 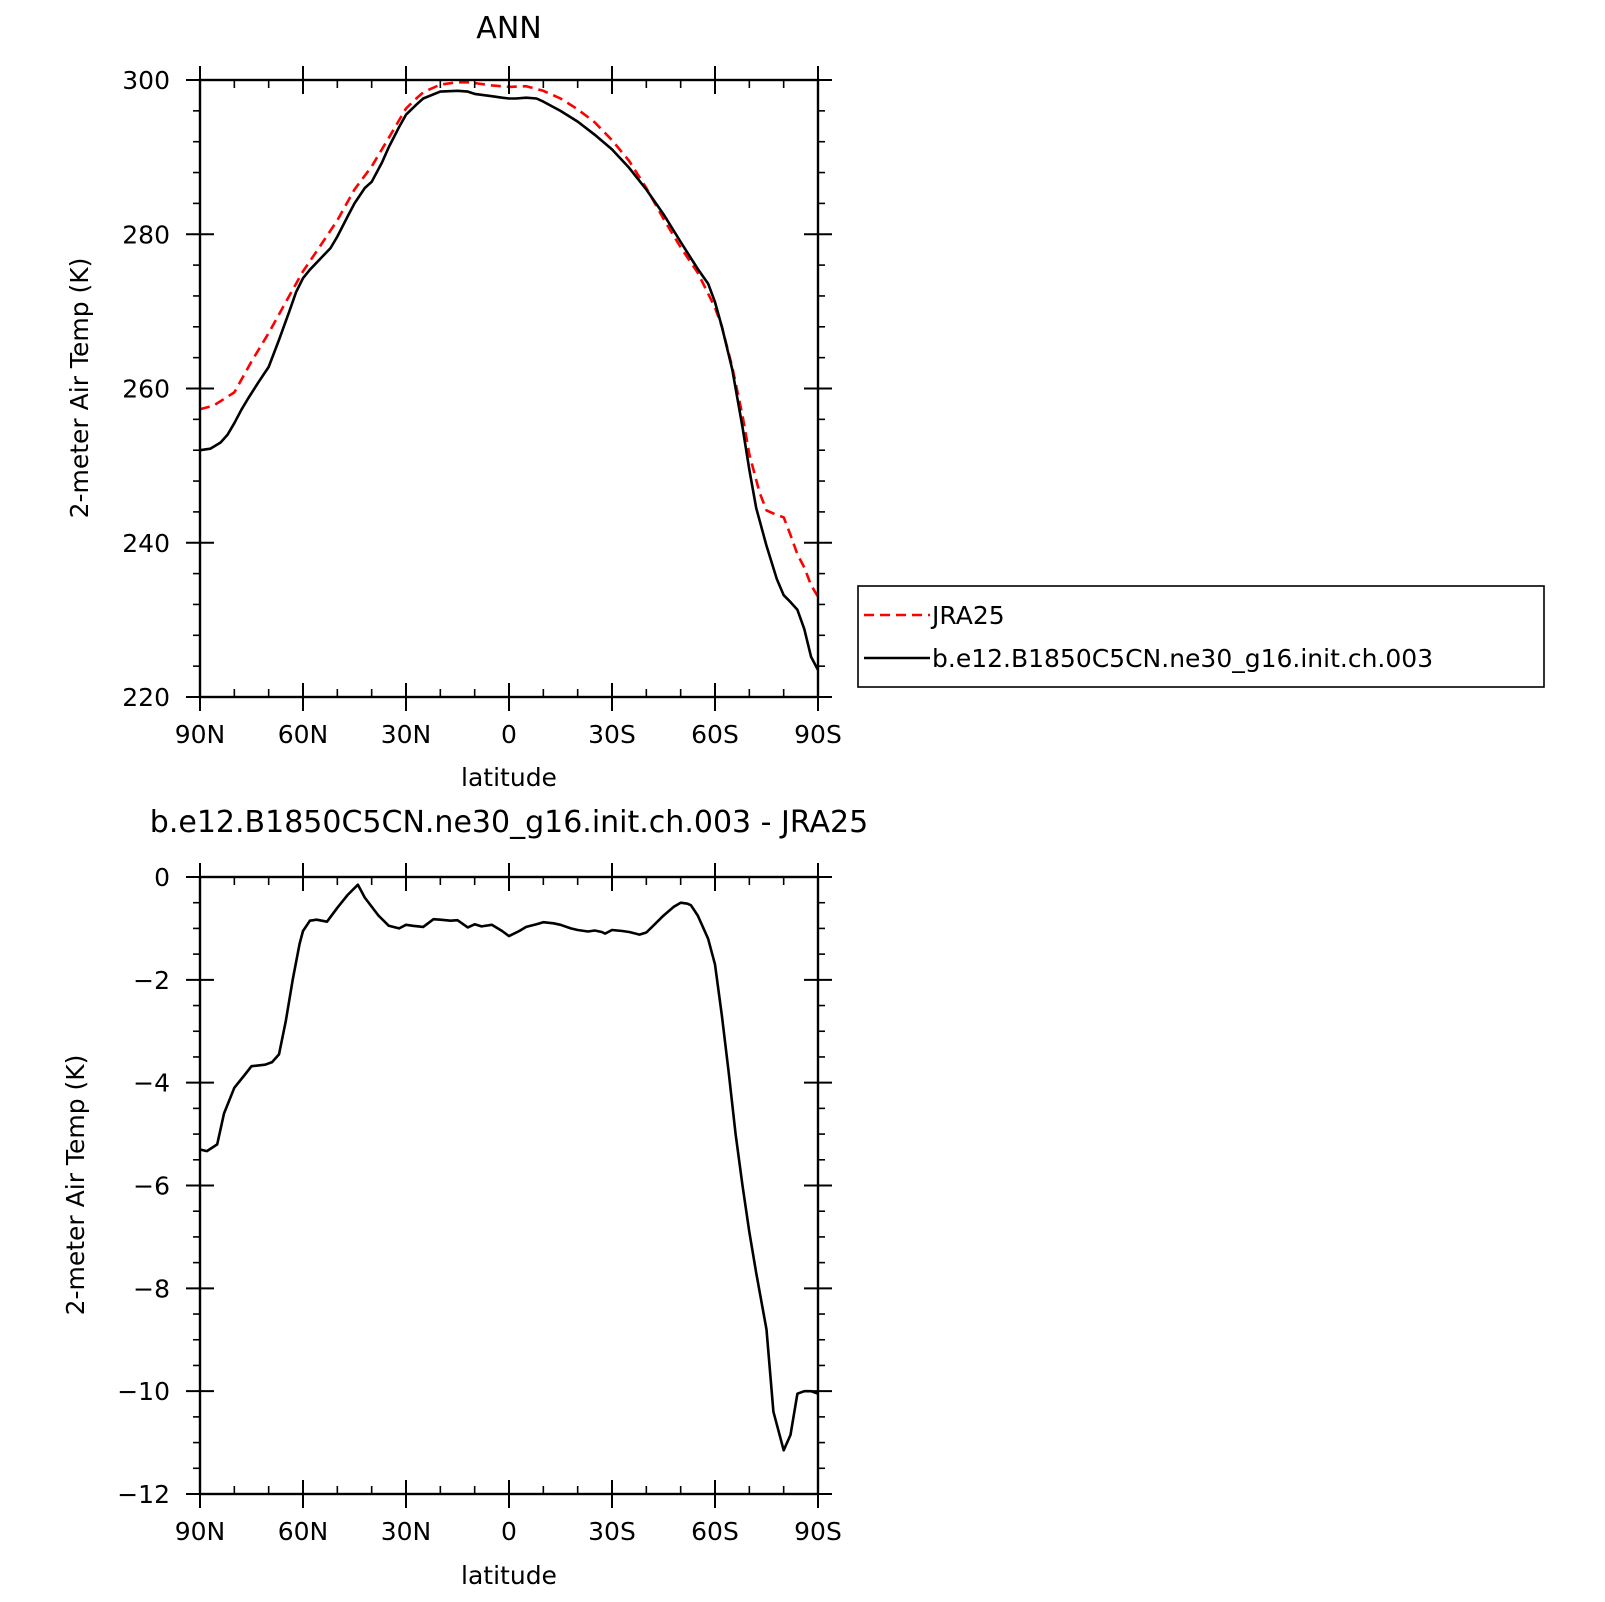 What do you see at coordinates (75, 1185) in the screenshot?
I see `bottom-y-axis-label: 2-meter Air Temp (K)` at bounding box center [75, 1185].